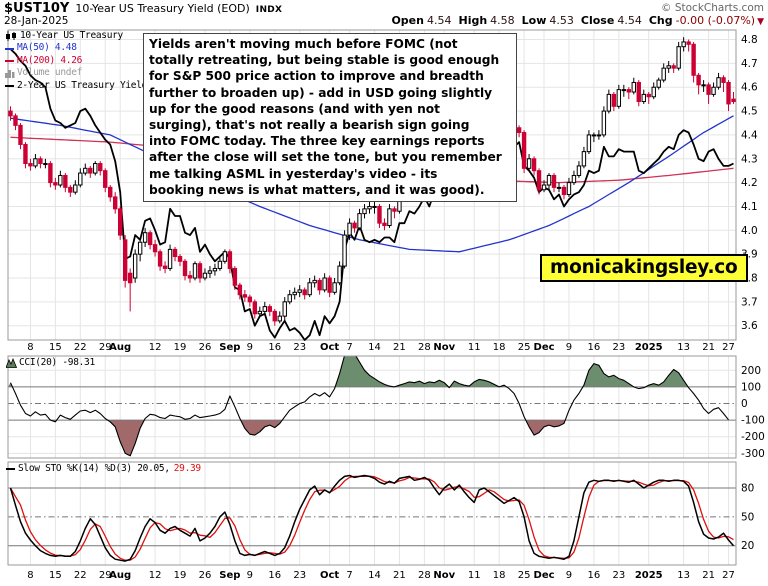  I want to click on svg-text: 0, so click(744, 404).